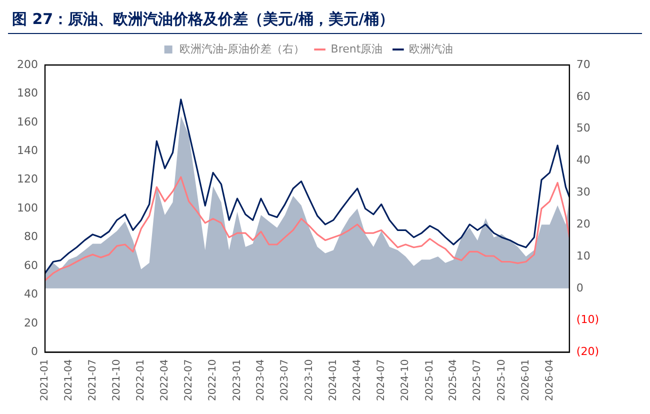 The image size is (650, 414). Describe the element at coordinates (583, 128) in the screenshot. I see `y2-tick-label: 50` at that location.